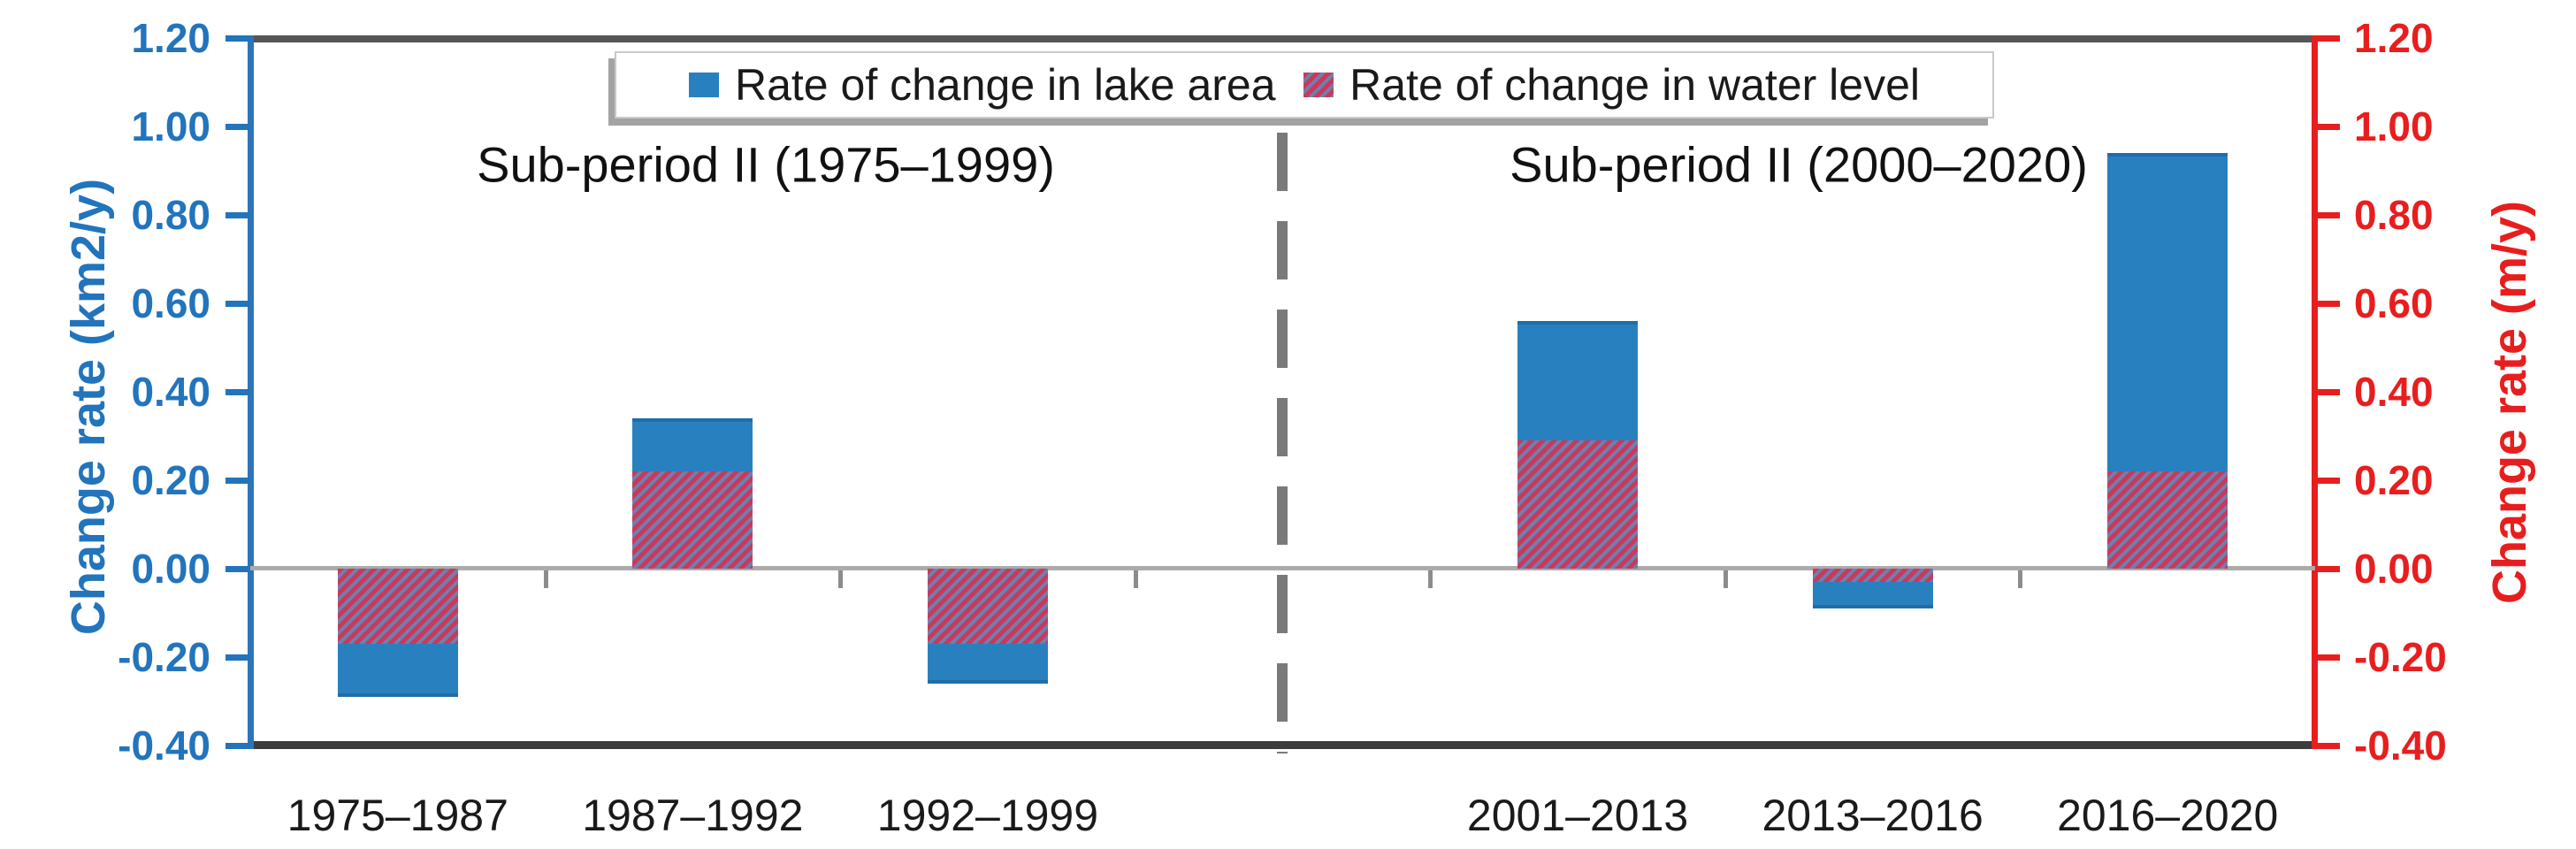  I want to click on left-y-tick-label: -0.20, so click(164, 657).